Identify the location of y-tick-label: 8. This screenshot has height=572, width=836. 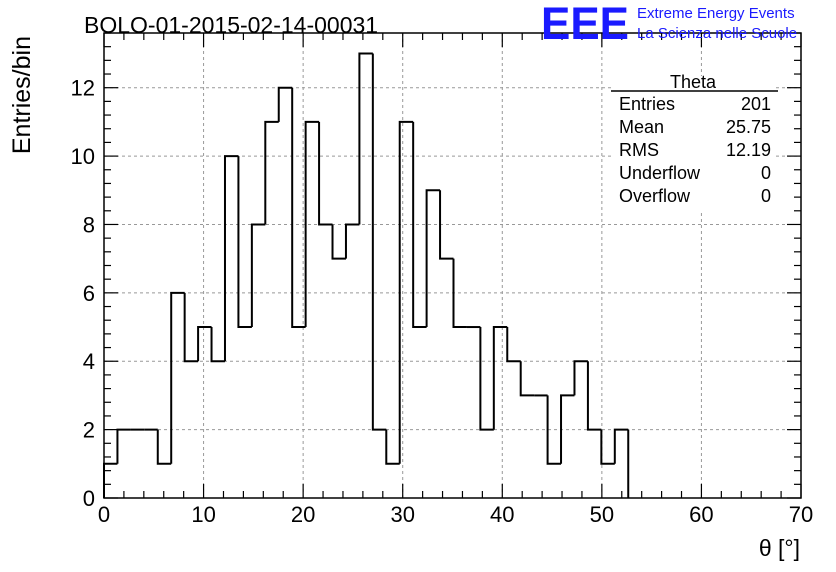
(89, 224).